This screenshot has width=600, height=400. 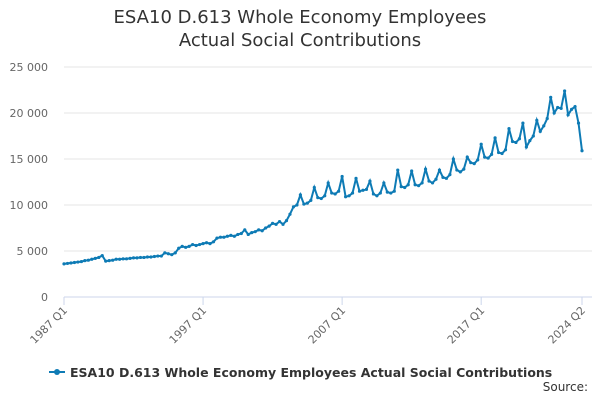 I want to click on x-tick-label: 2024 Q2, so click(x=567, y=325).